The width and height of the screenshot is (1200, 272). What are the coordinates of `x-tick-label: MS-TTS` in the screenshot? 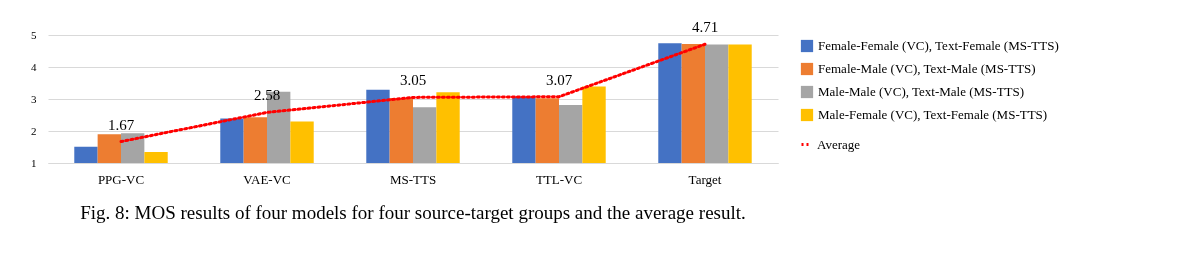 It's located at (413, 179).